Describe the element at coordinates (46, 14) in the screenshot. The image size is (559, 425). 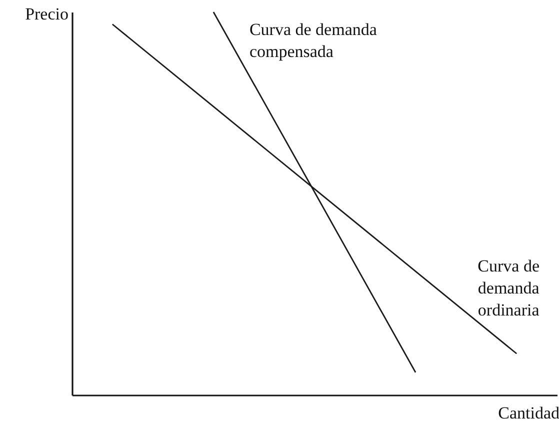
I see `y-axis-title: Precio` at that location.